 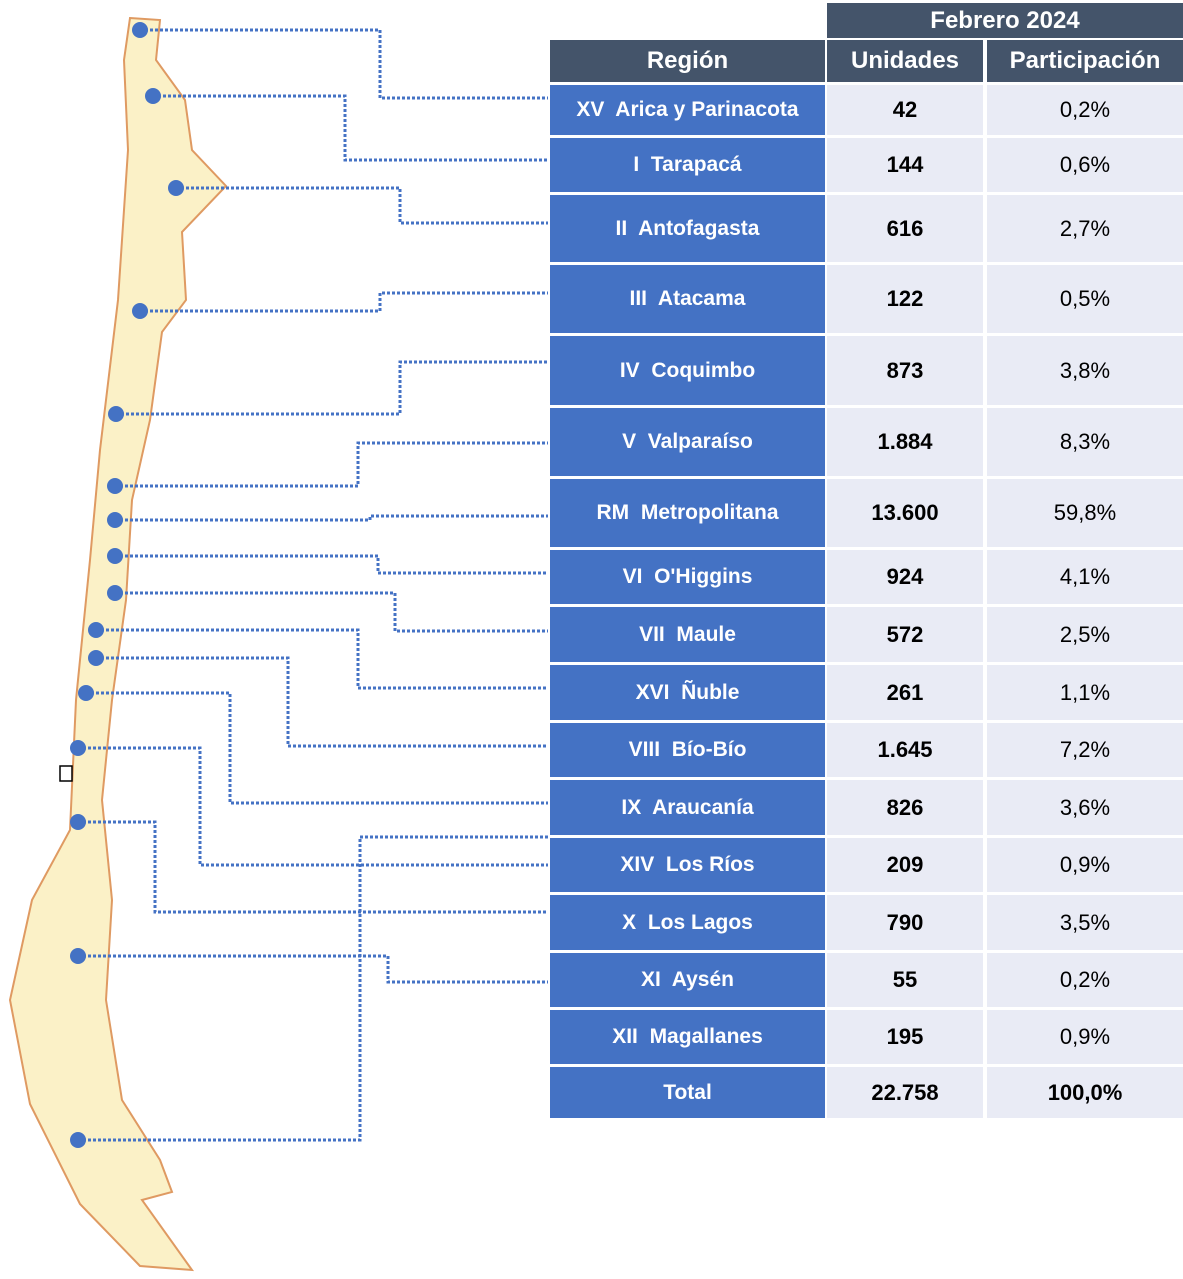 I want to click on region-cell: XI Aysén, so click(x=687, y=980).